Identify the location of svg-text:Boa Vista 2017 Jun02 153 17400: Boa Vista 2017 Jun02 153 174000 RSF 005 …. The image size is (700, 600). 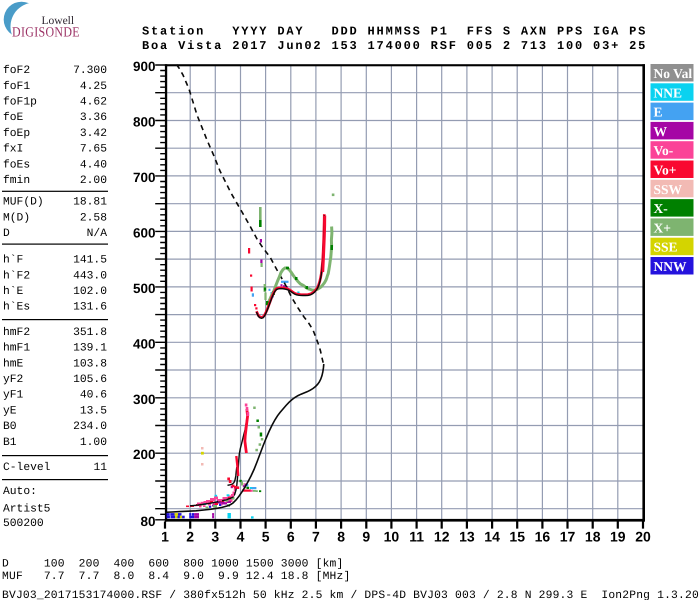
(394, 46).